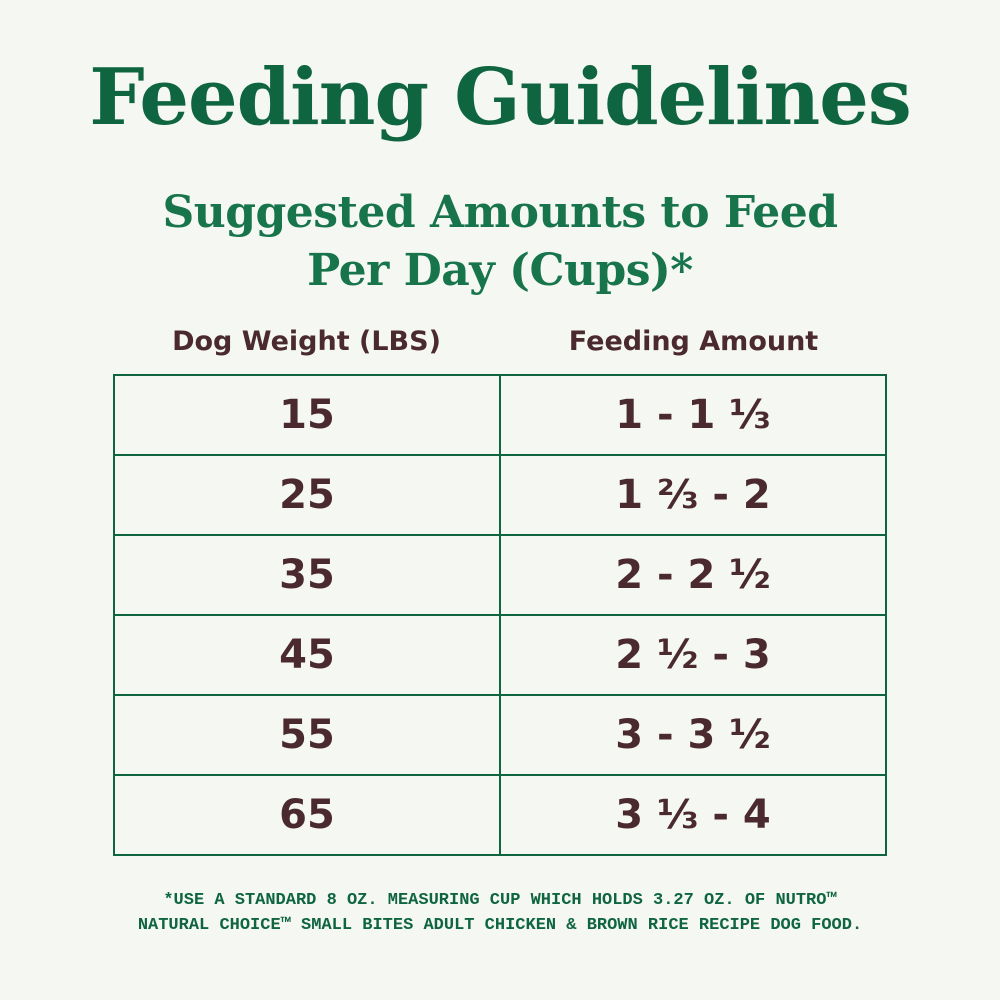 The width and height of the screenshot is (1000, 1000). Describe the element at coordinates (307, 495) in the screenshot. I see `weight-cell: 25` at that location.